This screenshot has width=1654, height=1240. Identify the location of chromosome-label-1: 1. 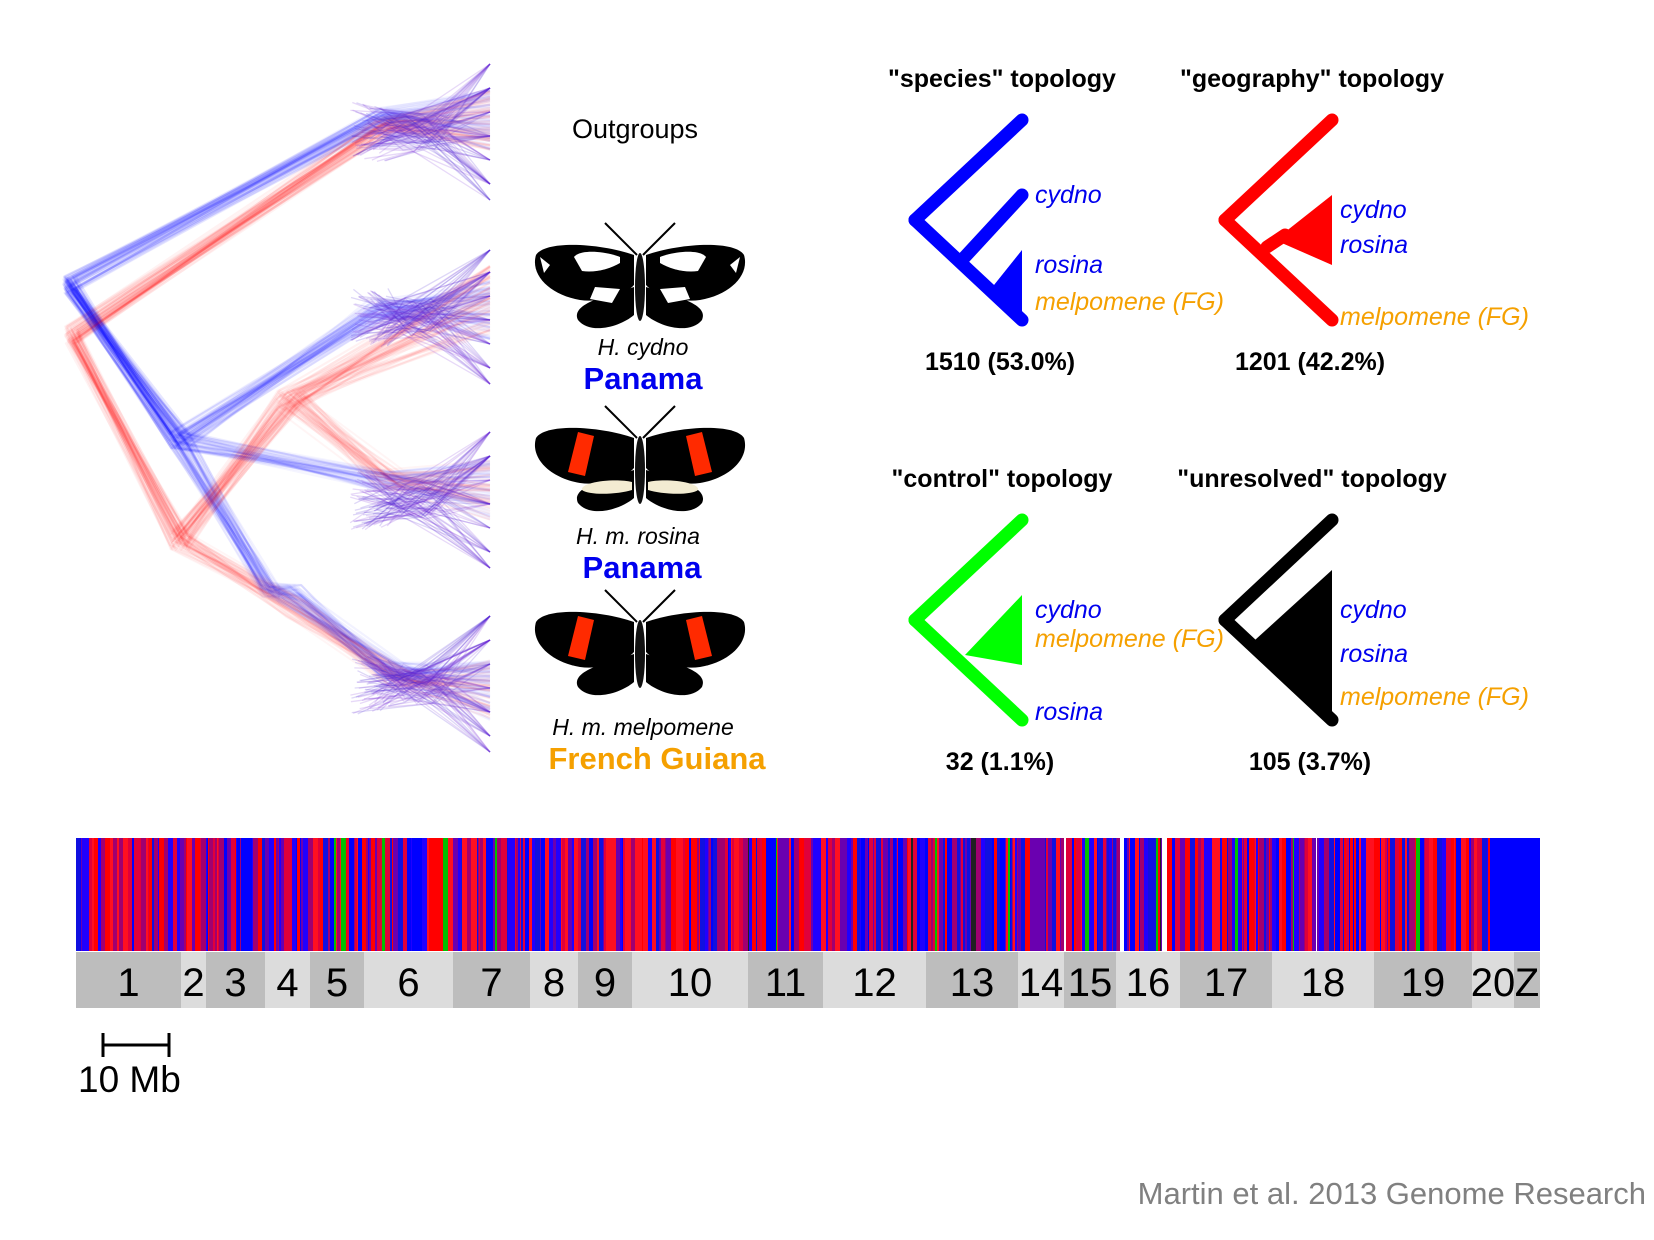
(128, 983).